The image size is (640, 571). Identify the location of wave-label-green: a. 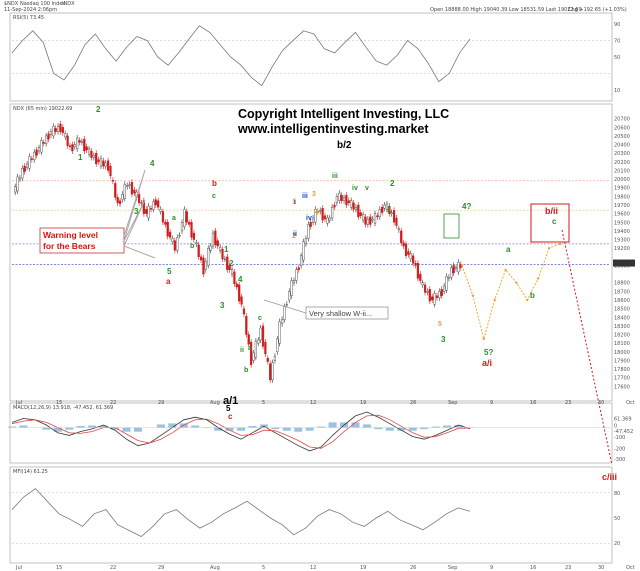
(250, 348).